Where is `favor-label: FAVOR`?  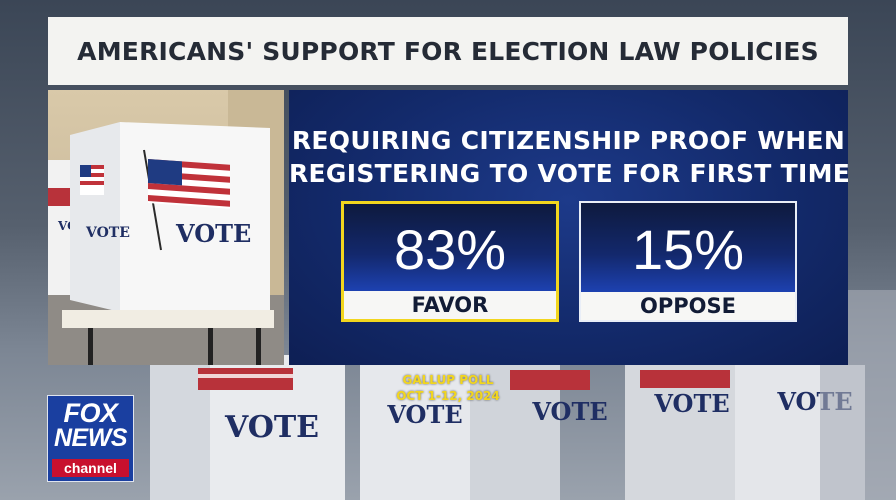 favor-label: FAVOR is located at coordinates (450, 305).